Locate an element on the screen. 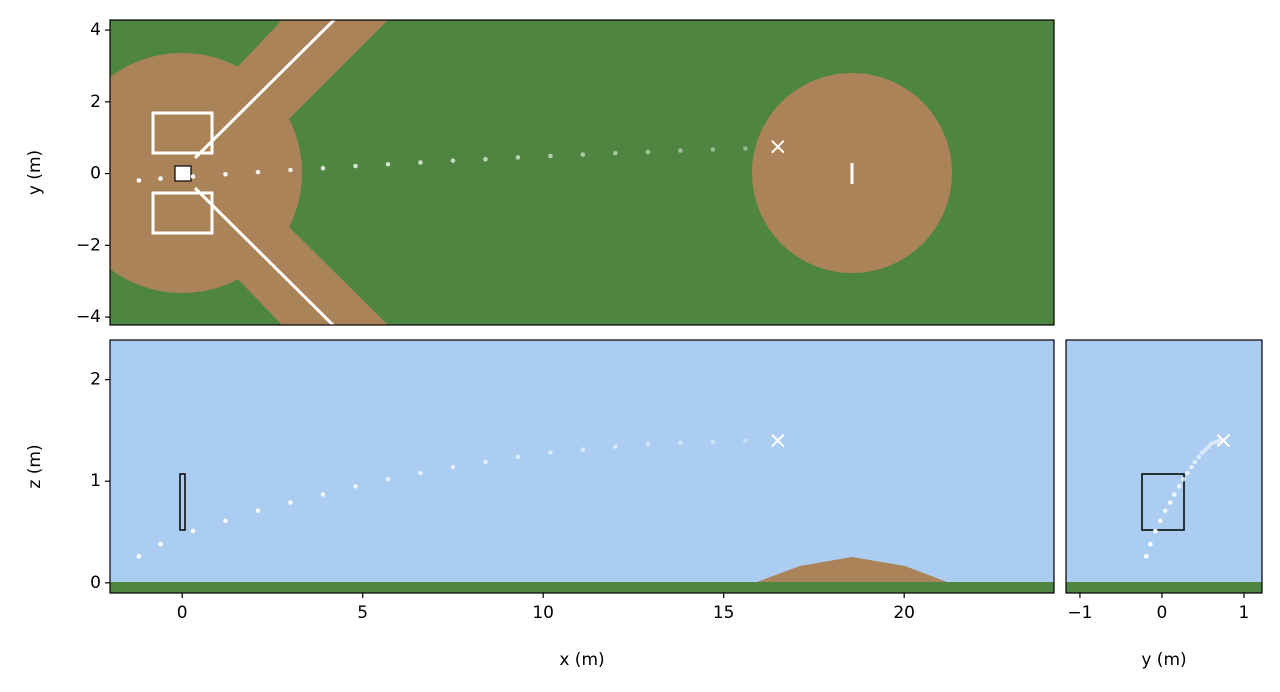 The height and width of the screenshot is (692, 1280). y-tick-label: 4 is located at coordinates (95, 30).